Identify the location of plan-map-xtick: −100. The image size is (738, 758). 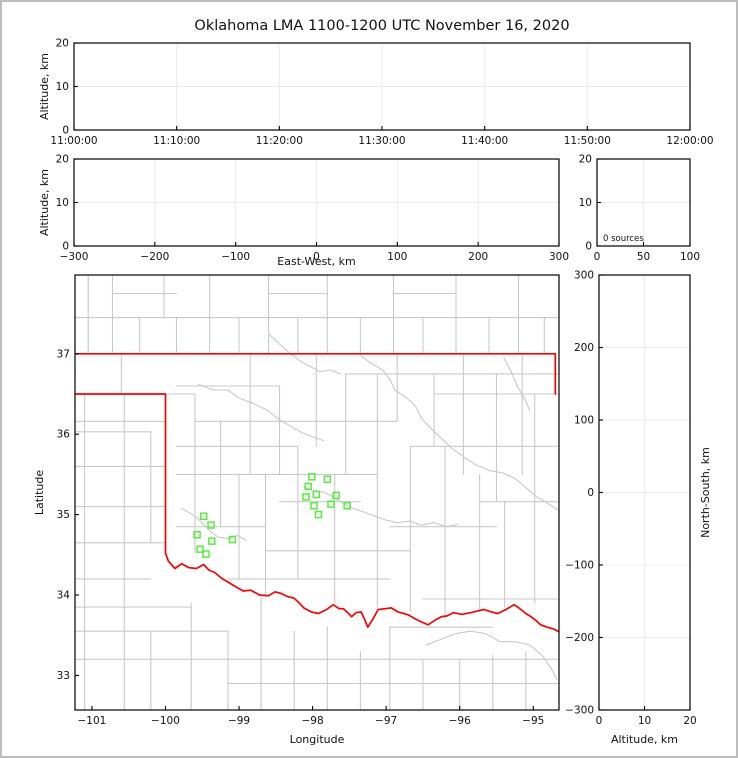
(165, 721).